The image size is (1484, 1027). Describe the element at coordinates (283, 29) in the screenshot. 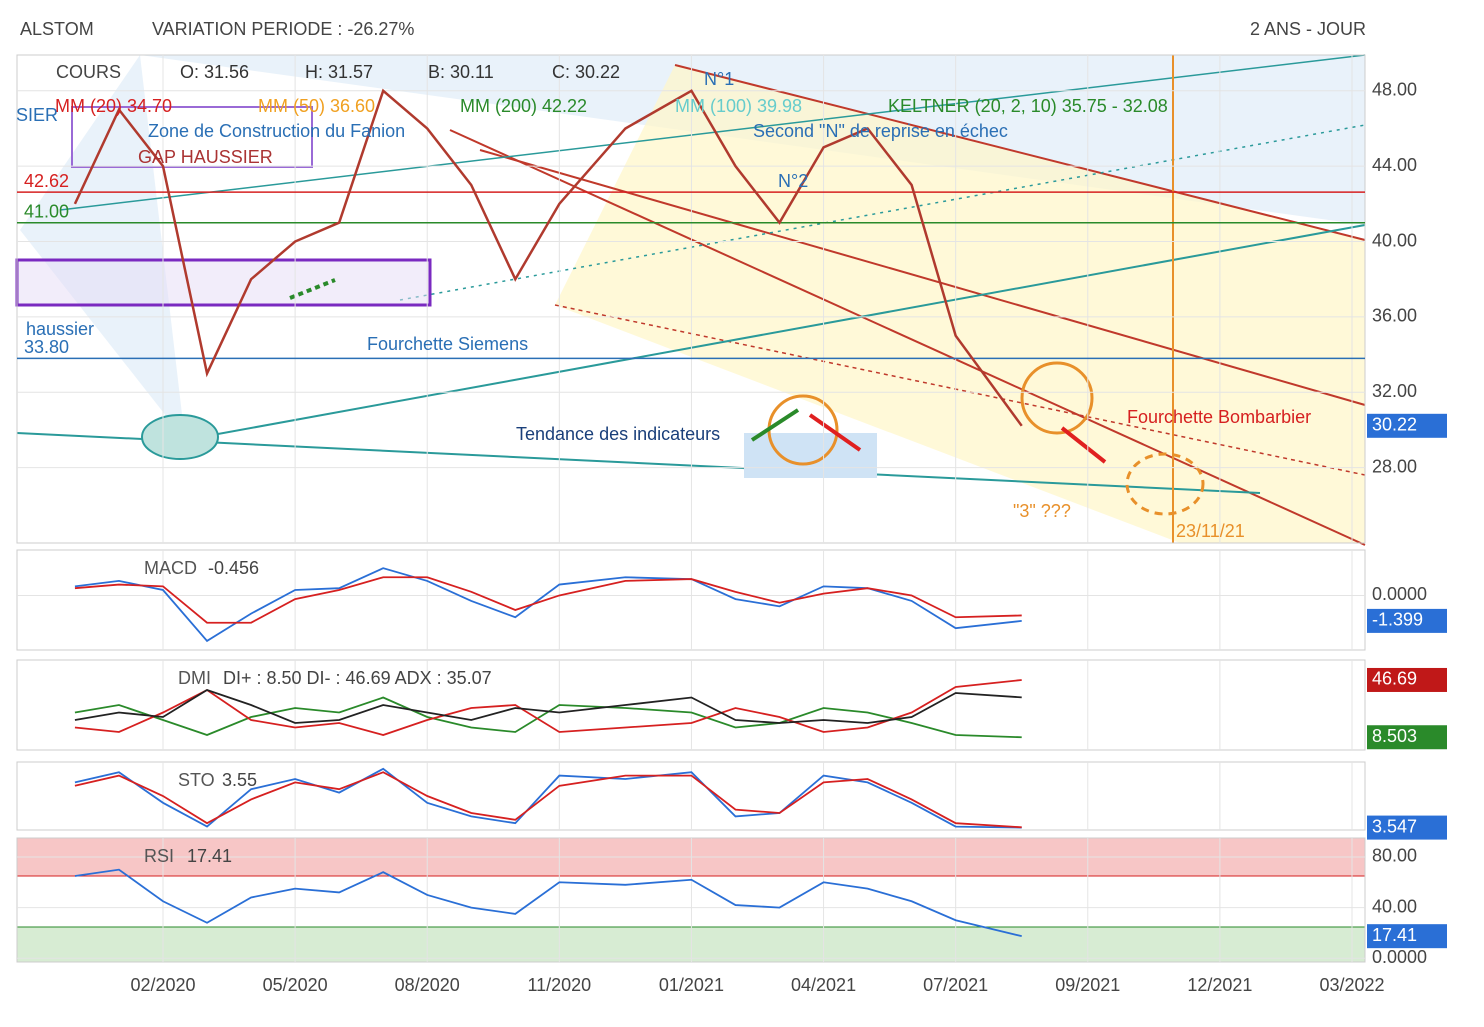

I see `variation: VARIATION PERIODE : -26.27%` at that location.